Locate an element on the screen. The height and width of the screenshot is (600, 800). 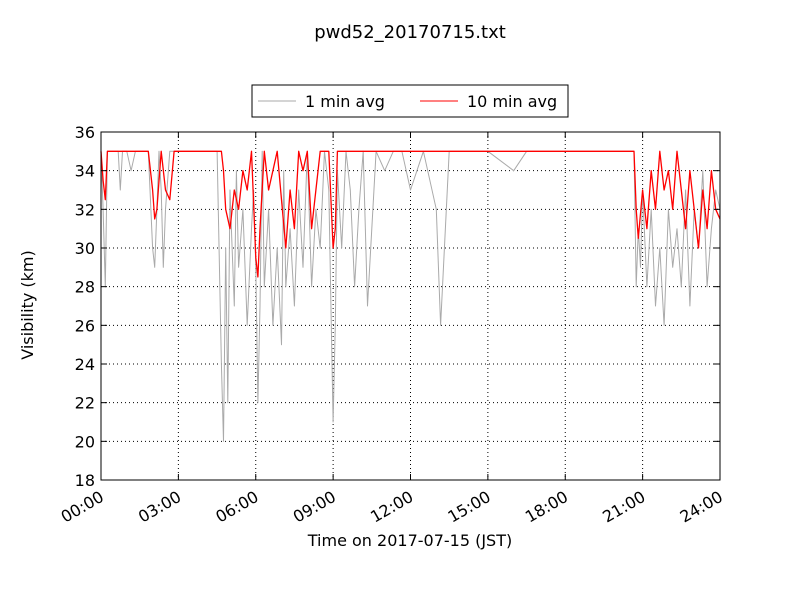
legend: 1 min avg 10 min avg is located at coordinates (410, 101).